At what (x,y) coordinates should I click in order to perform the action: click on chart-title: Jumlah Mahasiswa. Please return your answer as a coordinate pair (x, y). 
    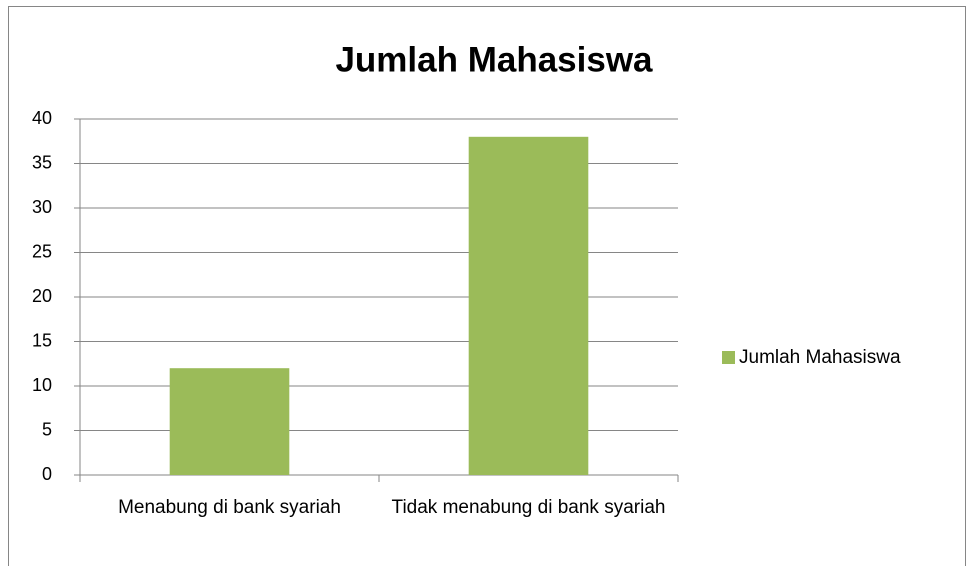
    Looking at the image, I should click on (494, 59).